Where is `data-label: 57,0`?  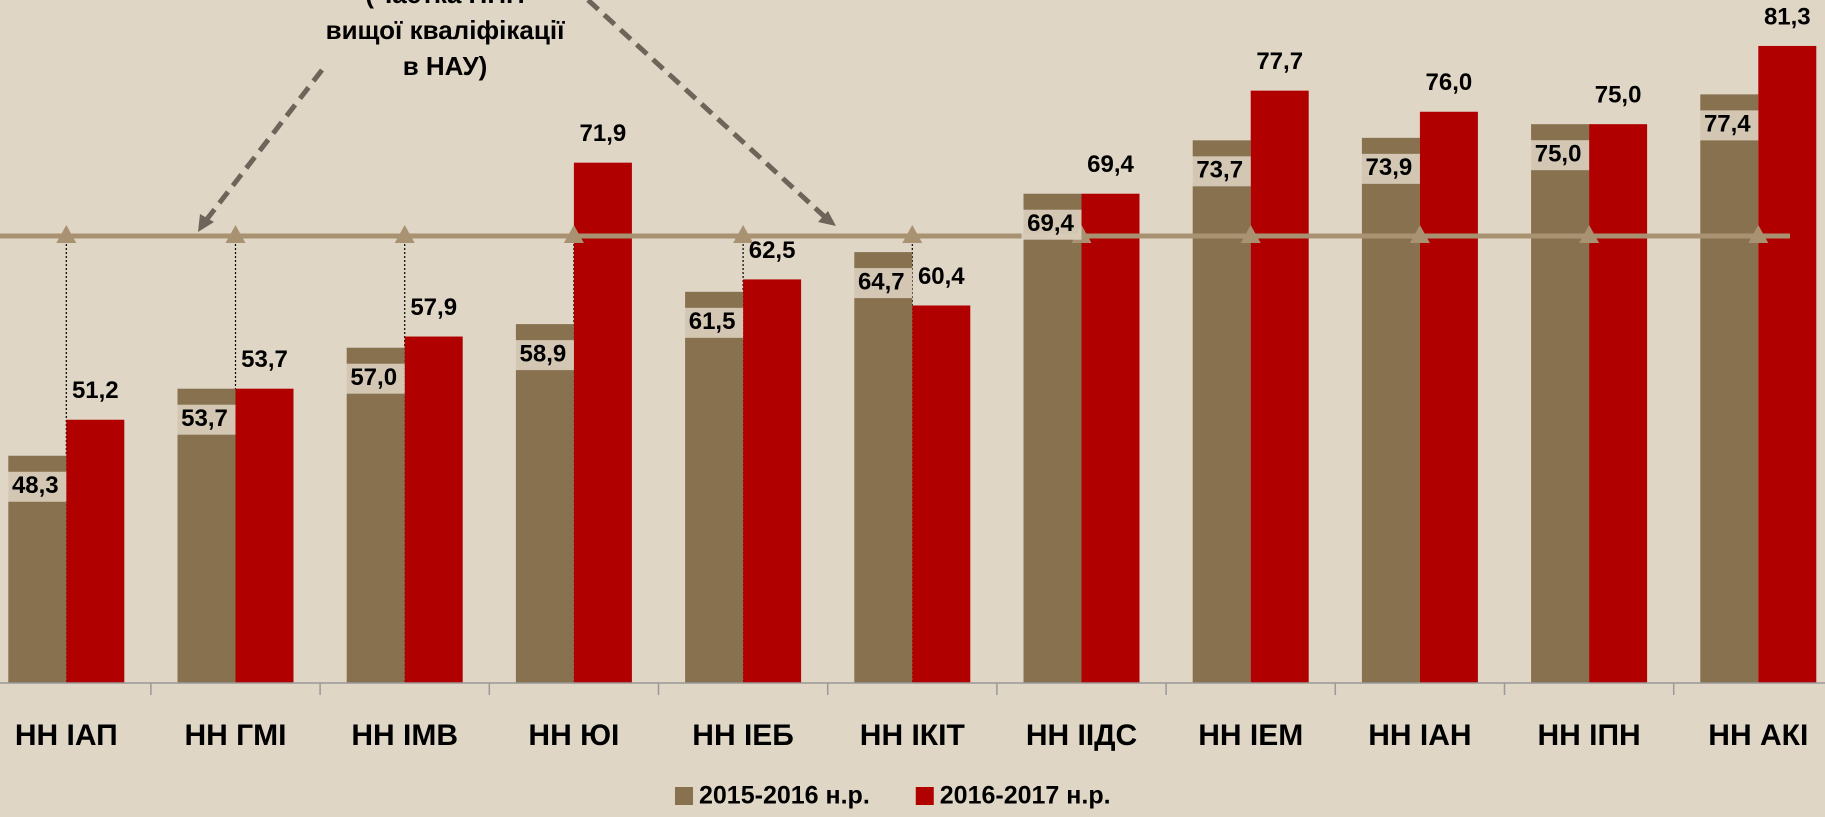 data-label: 57,0 is located at coordinates (373, 377).